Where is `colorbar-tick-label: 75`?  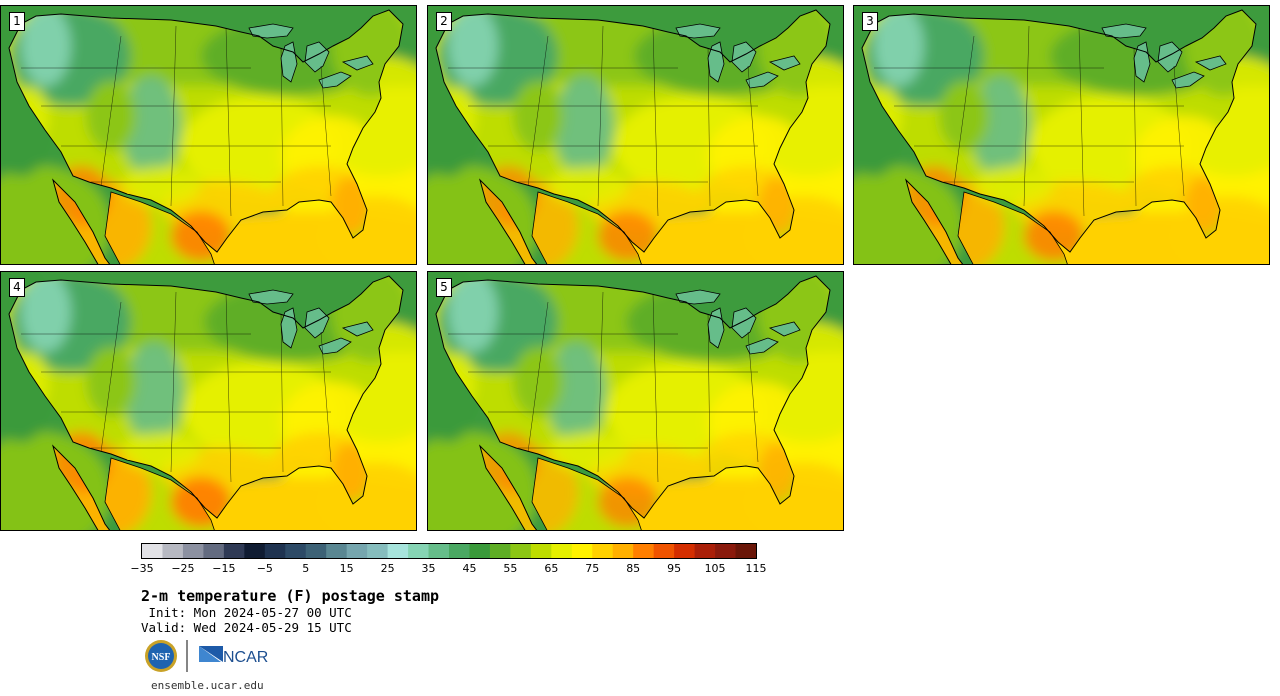 colorbar-tick-label: 75 is located at coordinates (592, 568).